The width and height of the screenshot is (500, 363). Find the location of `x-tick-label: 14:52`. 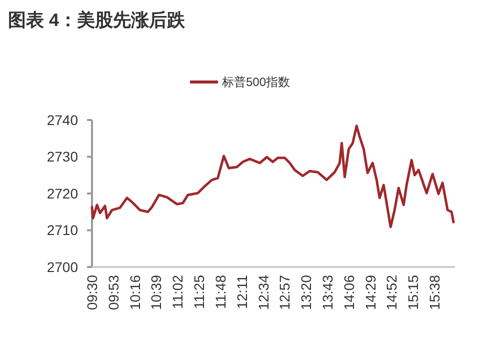

x-tick-label: 14:52 is located at coordinates (392, 292).